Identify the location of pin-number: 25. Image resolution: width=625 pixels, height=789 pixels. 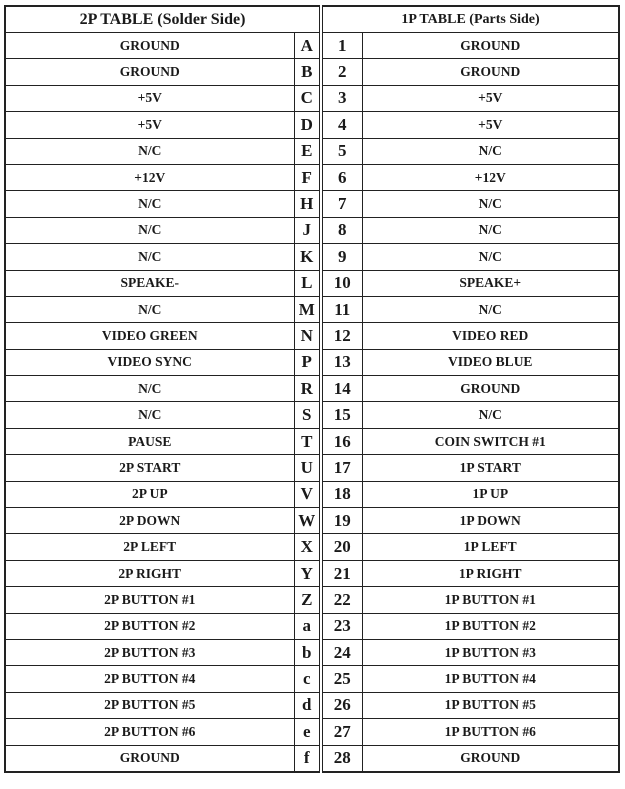
(341, 679).